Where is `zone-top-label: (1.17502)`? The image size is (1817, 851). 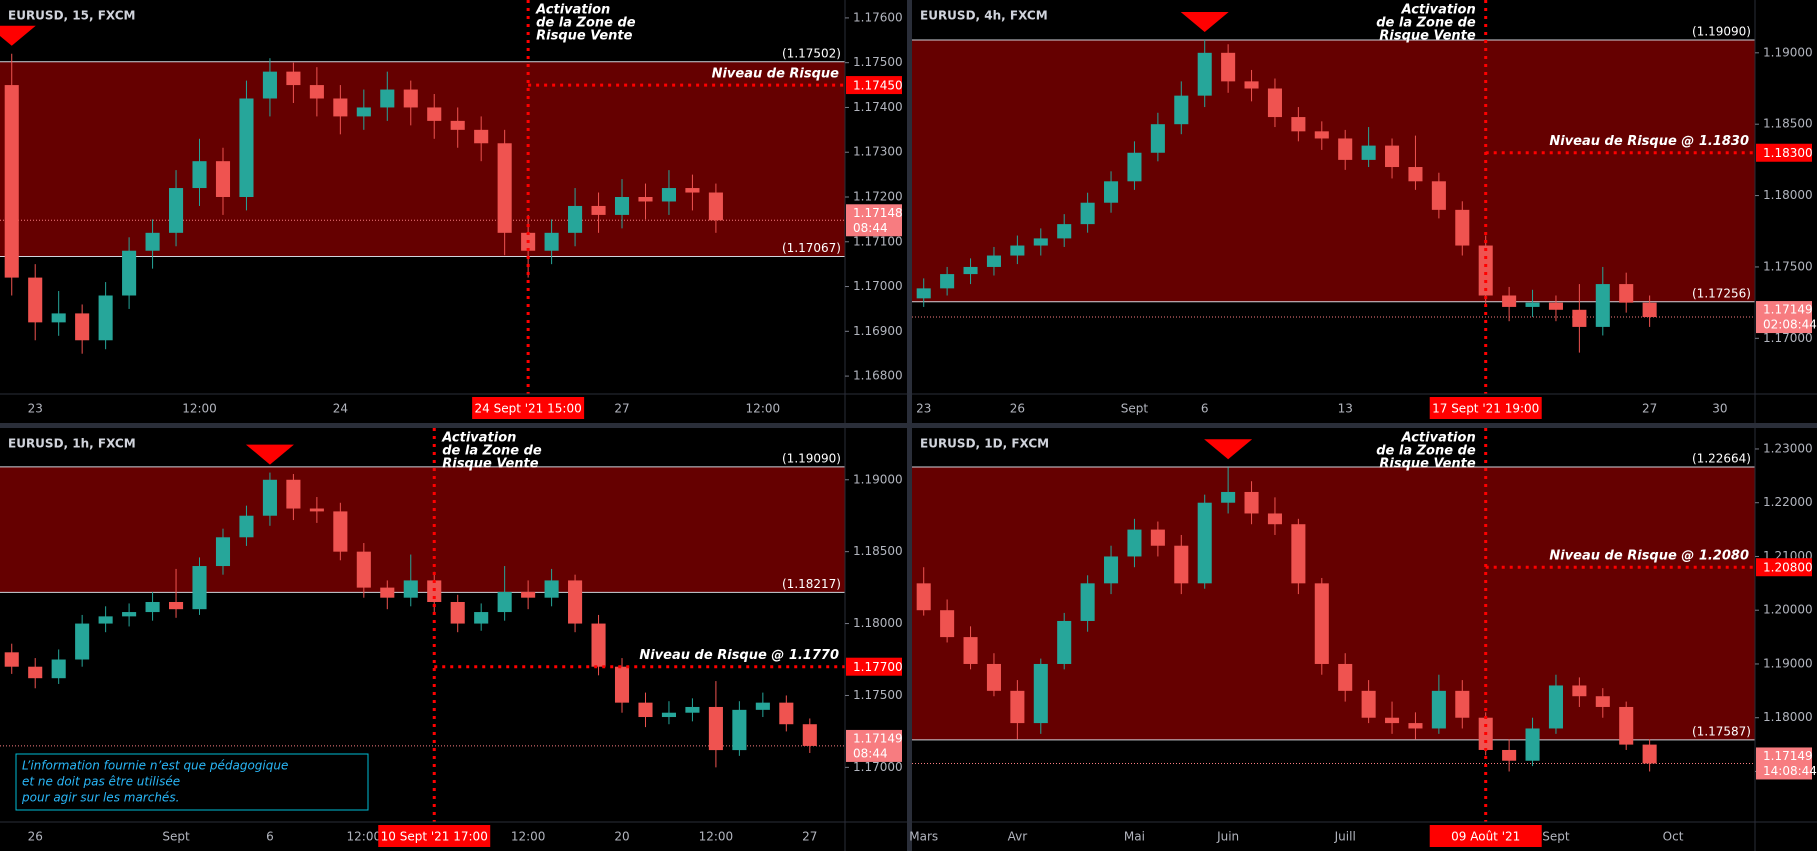 zone-top-label: (1.17502) is located at coordinates (811, 53).